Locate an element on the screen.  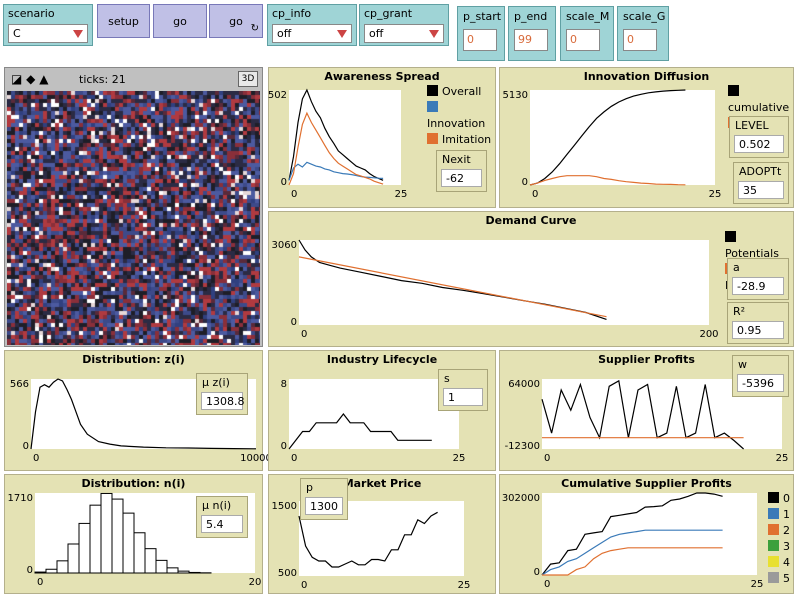
series-line-Overall is located at coordinates (336, 134).